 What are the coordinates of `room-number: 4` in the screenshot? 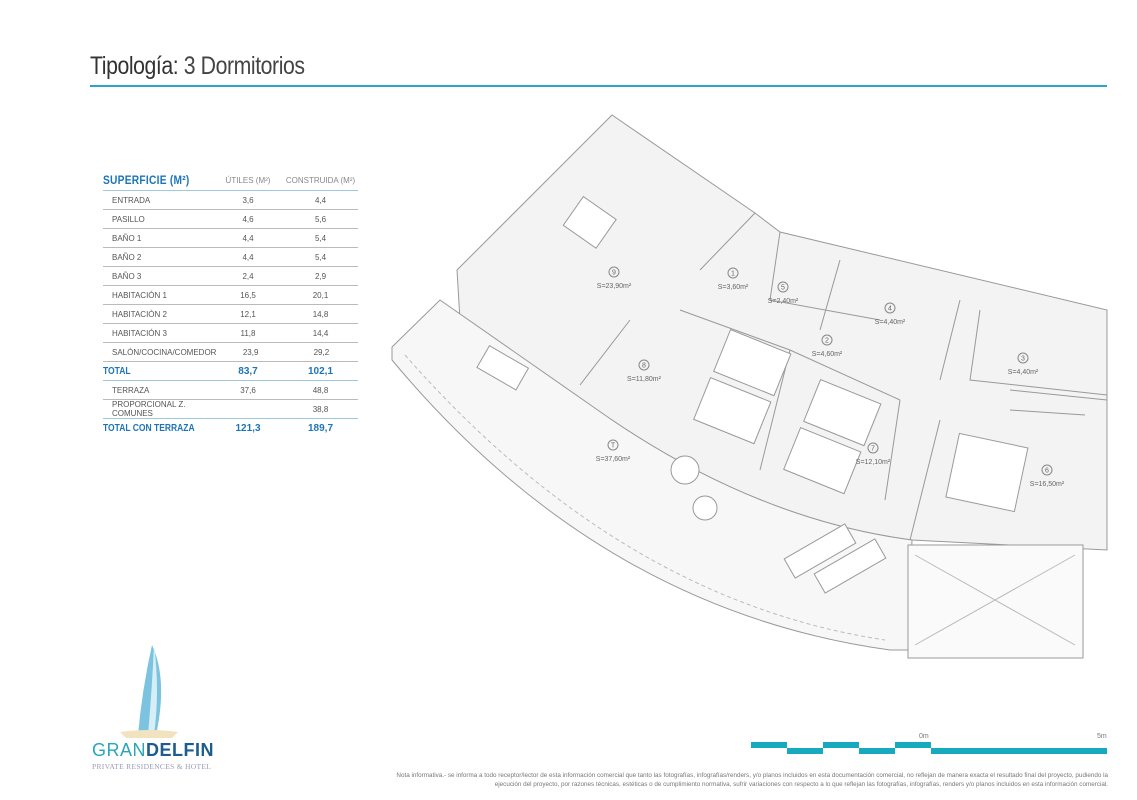 It's located at (890, 309).